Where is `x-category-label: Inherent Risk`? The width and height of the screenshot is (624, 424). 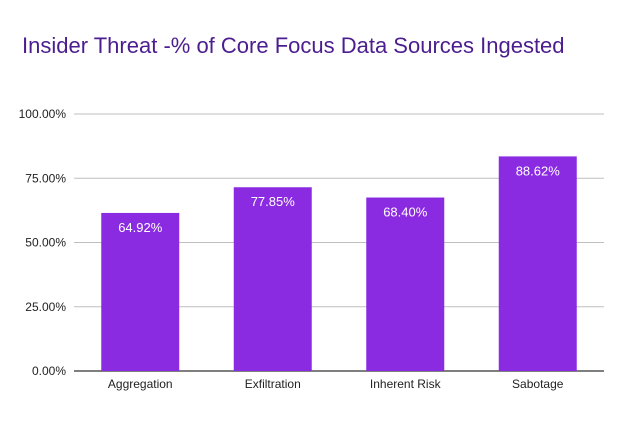
x-category-label: Inherent Risk is located at coordinates (406, 384).